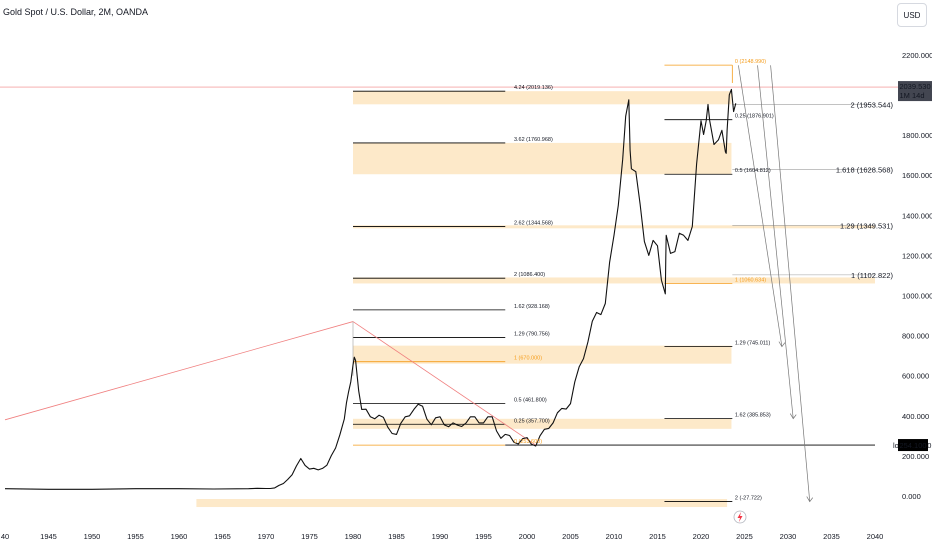 Image resolution: width=932 pixels, height=550 pixels. What do you see at coordinates (92, 536) in the screenshot?
I see `x-tick-2: 1950` at bounding box center [92, 536].